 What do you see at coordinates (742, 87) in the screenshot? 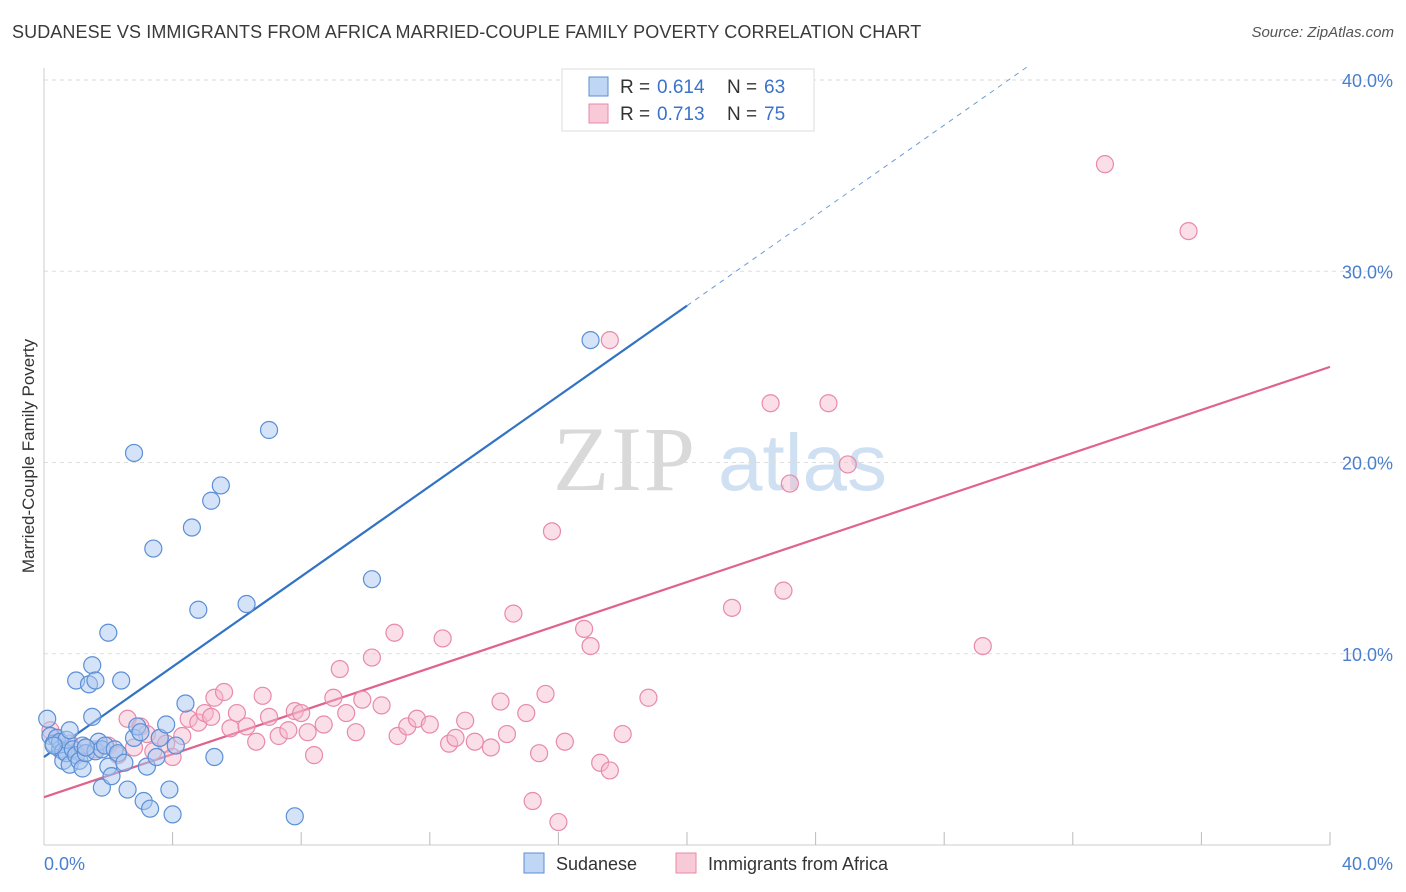
I see `legend-n-label-0: N =` at bounding box center [742, 87].